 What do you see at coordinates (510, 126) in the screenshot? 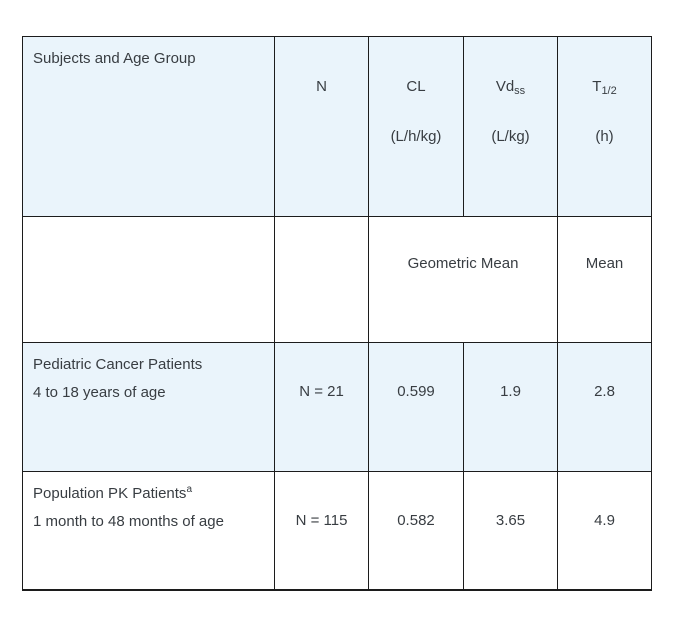
I see `header-cell-vdss: Vdss (L/kg)` at bounding box center [510, 126].